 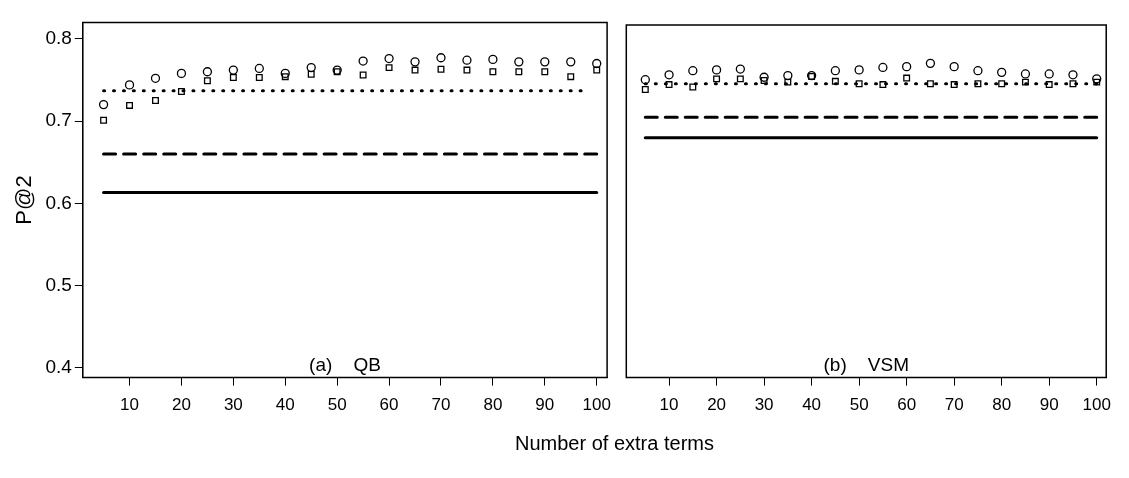 I want to click on annotation: (b) VSM, so click(x=866, y=365).